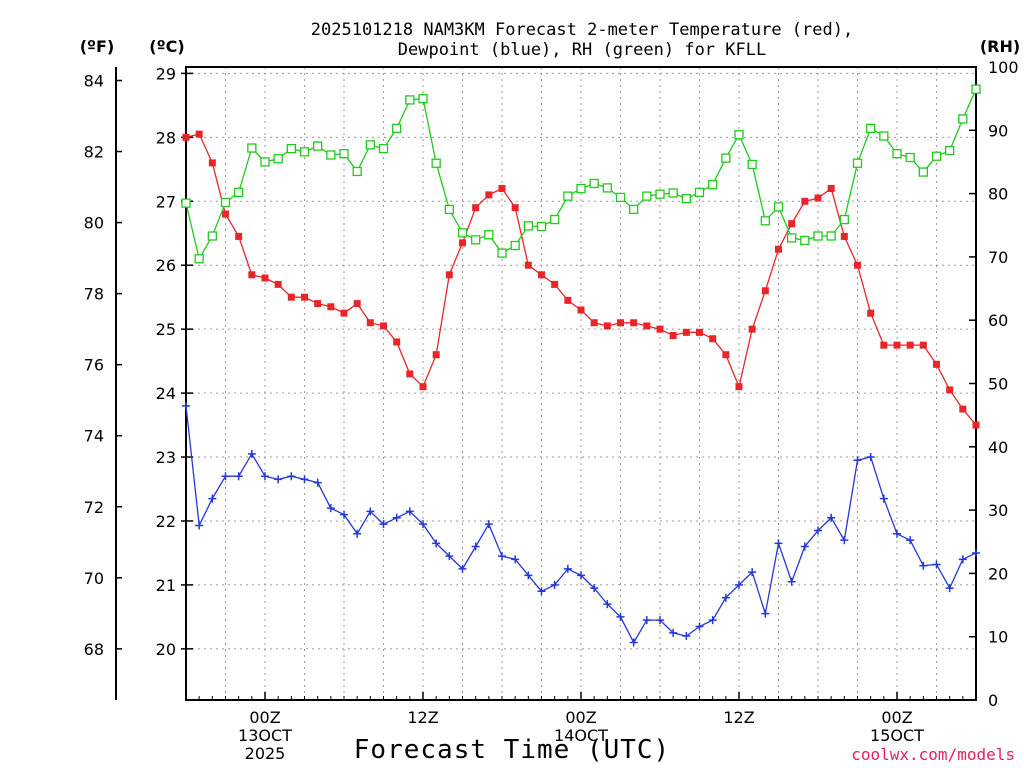  What do you see at coordinates (94, 80) in the screenshot?
I see `fahrenheit-tick-label: 84` at bounding box center [94, 80].